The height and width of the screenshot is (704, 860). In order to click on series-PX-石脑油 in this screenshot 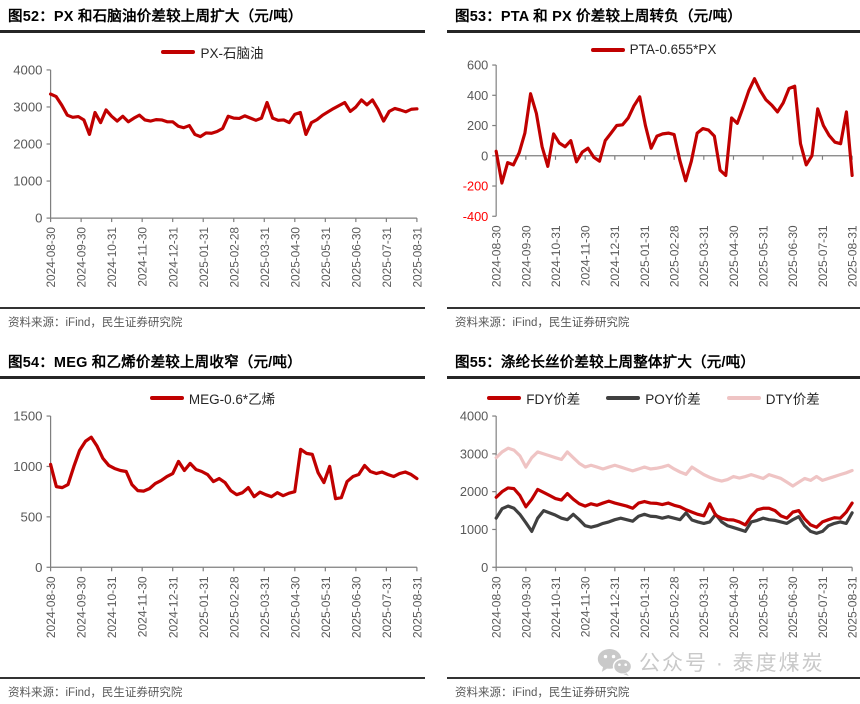, I will do `click(233, 115)`.